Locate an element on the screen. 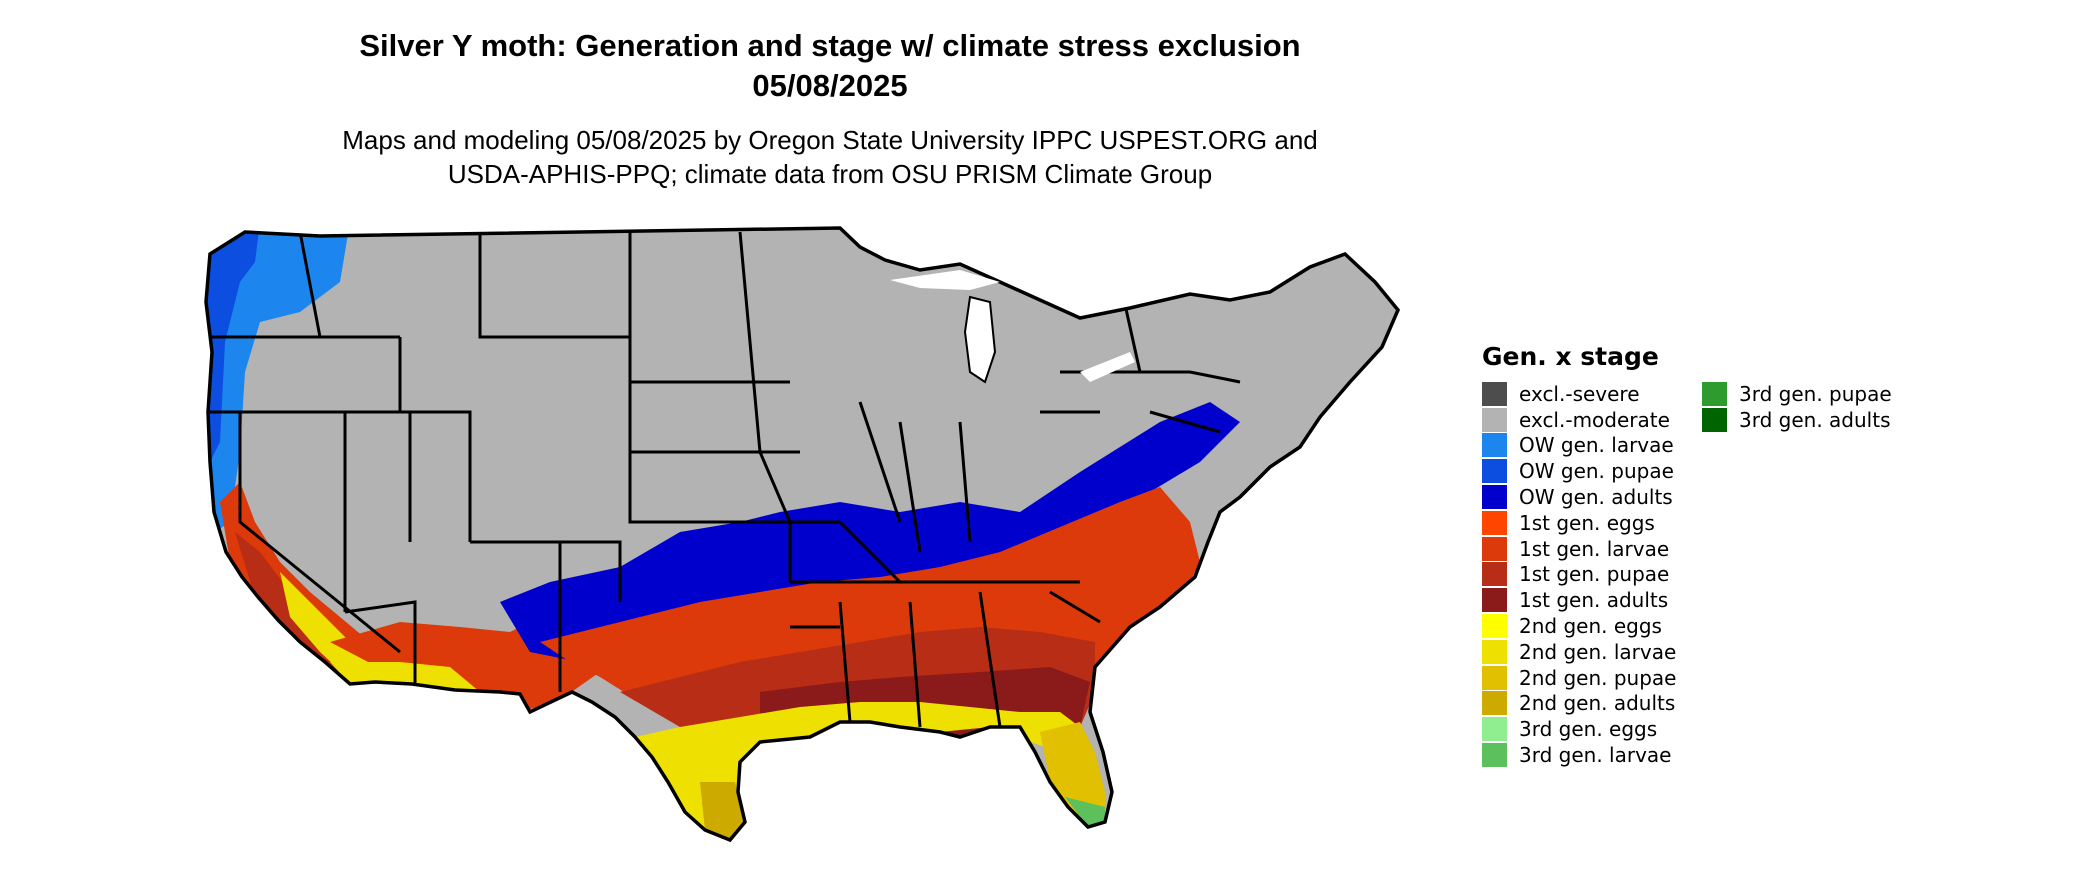 The width and height of the screenshot is (2100, 892). legend-label: 2nd gen. adults is located at coordinates (1597, 703).